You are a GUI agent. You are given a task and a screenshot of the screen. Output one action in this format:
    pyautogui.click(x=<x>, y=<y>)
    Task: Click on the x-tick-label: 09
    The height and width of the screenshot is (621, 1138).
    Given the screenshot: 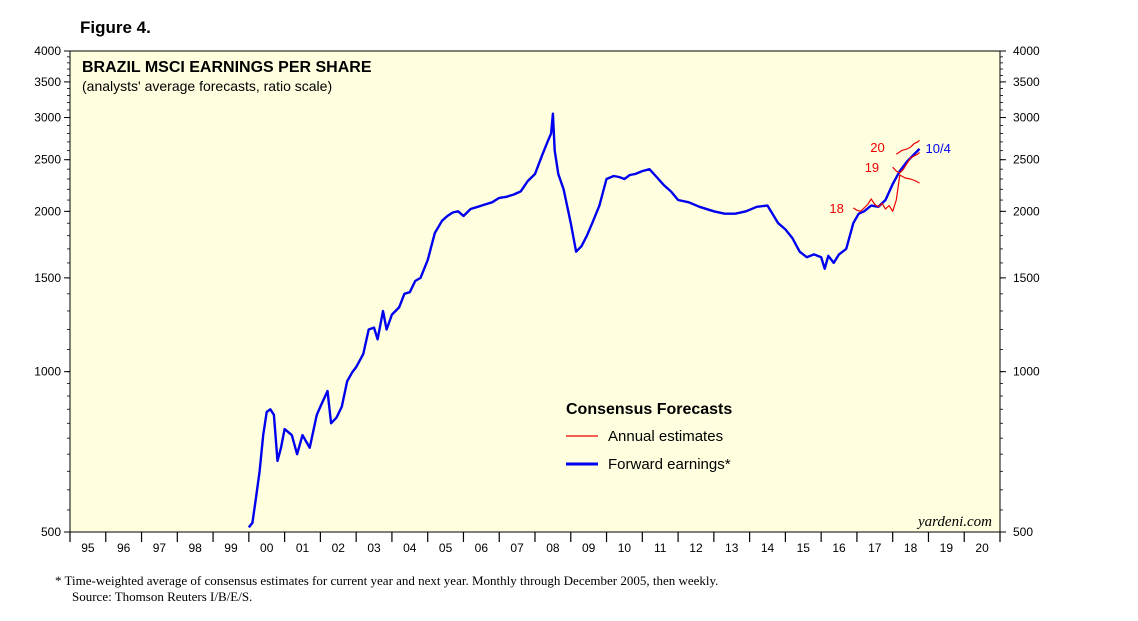 What is the action you would take?
    pyautogui.click(x=589, y=548)
    